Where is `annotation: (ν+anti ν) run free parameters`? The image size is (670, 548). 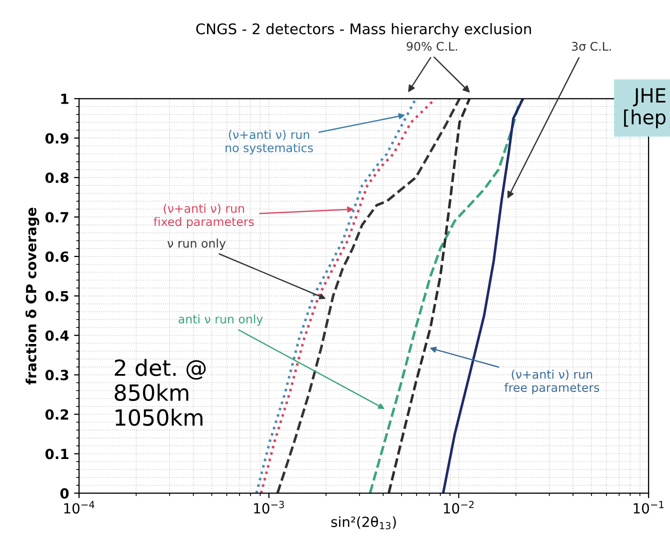
annotation: (ν+anti ν) run free parameters is located at coordinates (552, 382).